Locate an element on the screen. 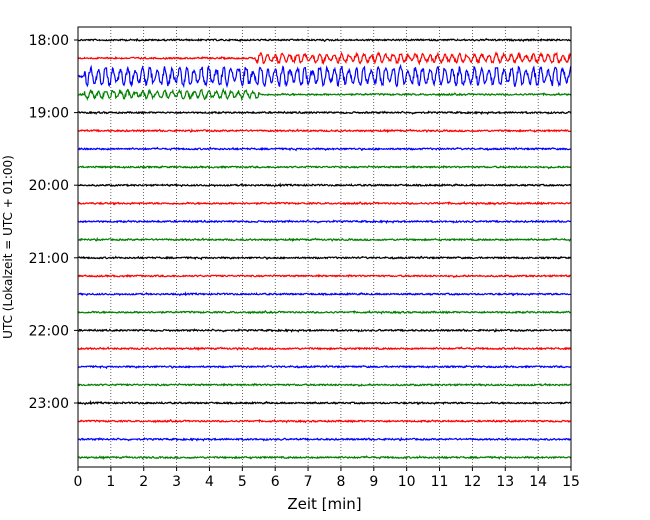 The width and height of the screenshot is (650, 520). y-tick-label: 22:00 is located at coordinates (49, 331).